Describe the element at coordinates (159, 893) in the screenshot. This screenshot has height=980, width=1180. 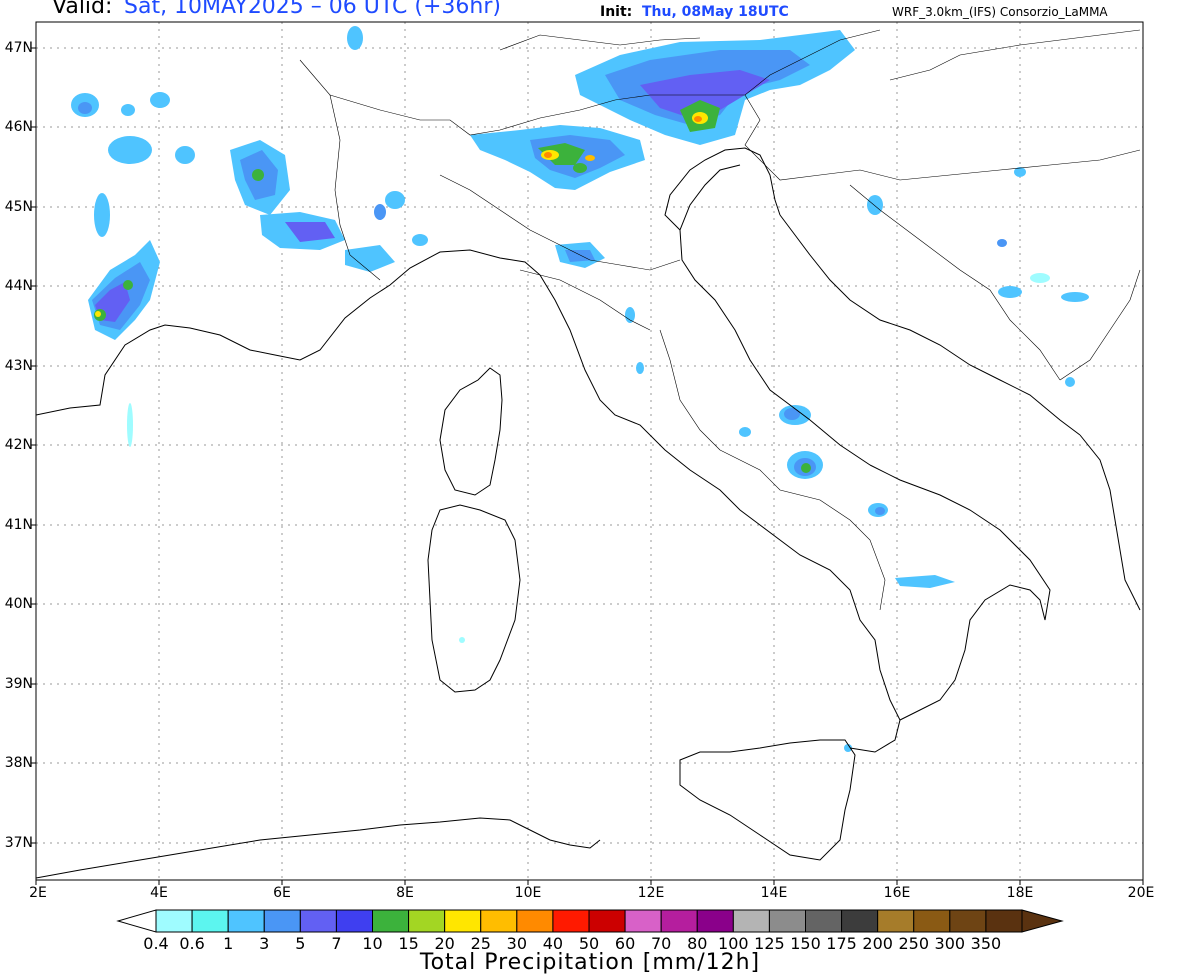
I see `lon-label: 4E` at that location.